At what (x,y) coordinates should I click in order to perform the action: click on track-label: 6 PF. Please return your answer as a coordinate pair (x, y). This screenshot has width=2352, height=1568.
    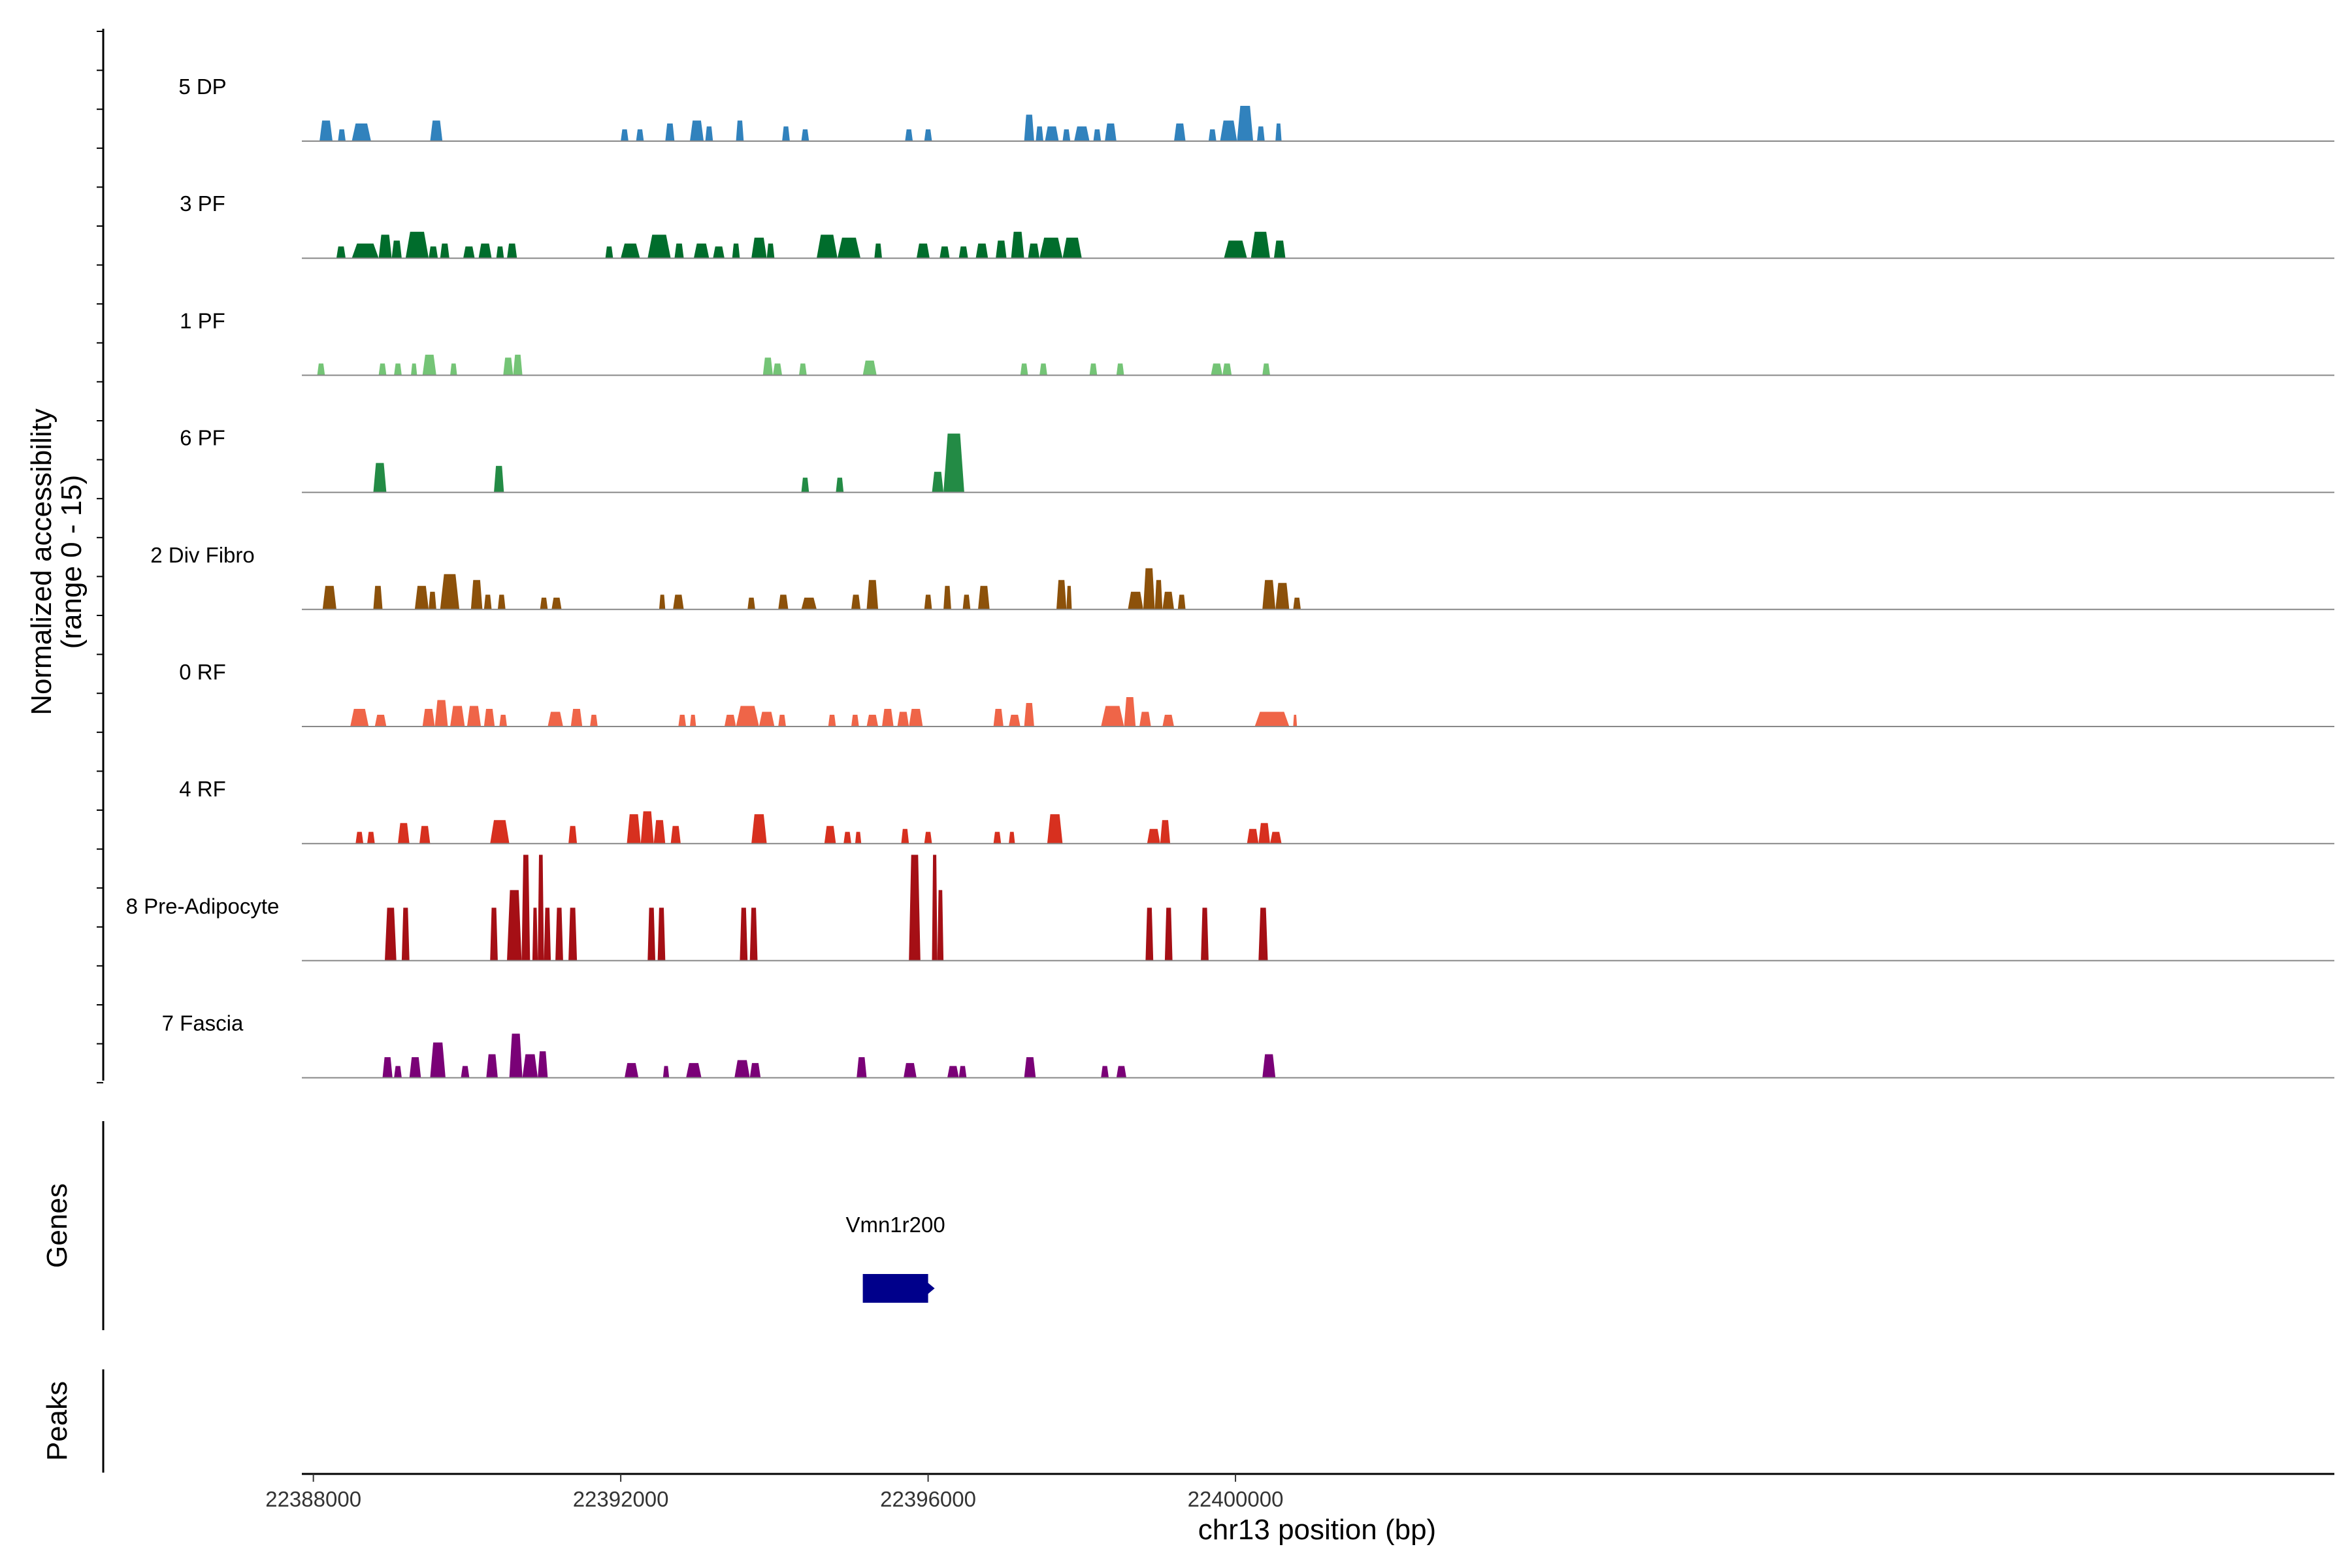
    Looking at the image, I should click on (202, 438).